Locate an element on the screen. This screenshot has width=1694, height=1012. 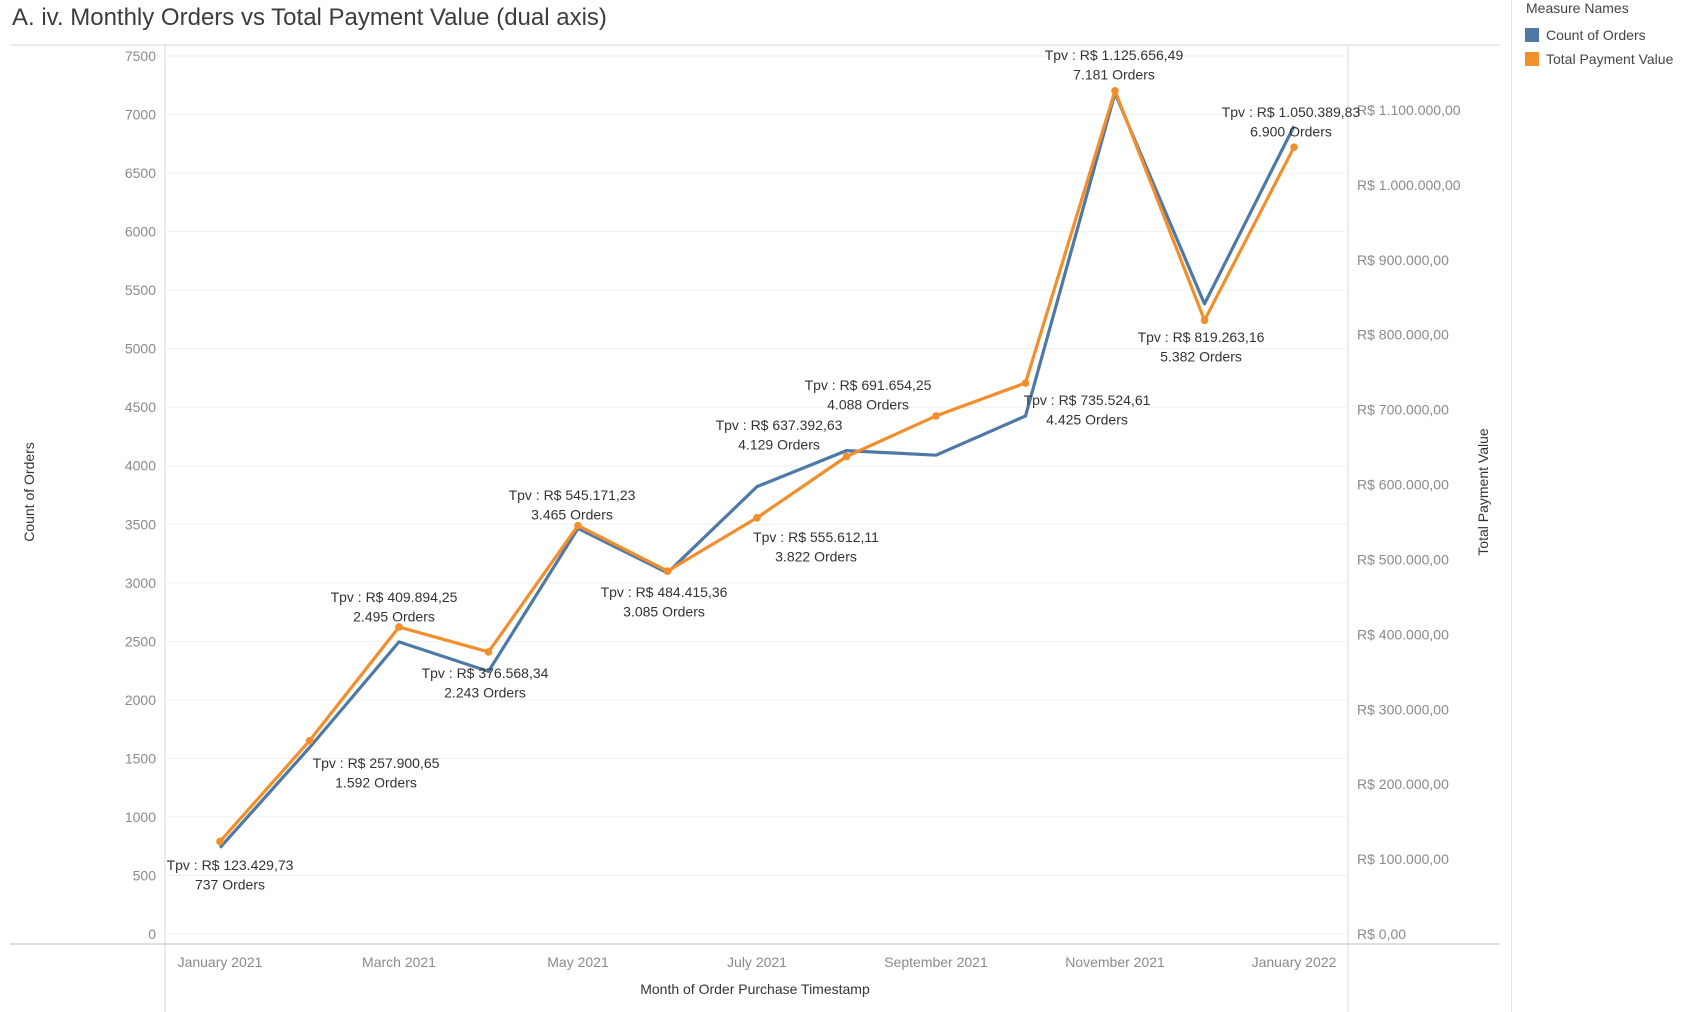
data-label-tpv: Tpv : R$ 819.263,16 is located at coordinates (1201, 337).